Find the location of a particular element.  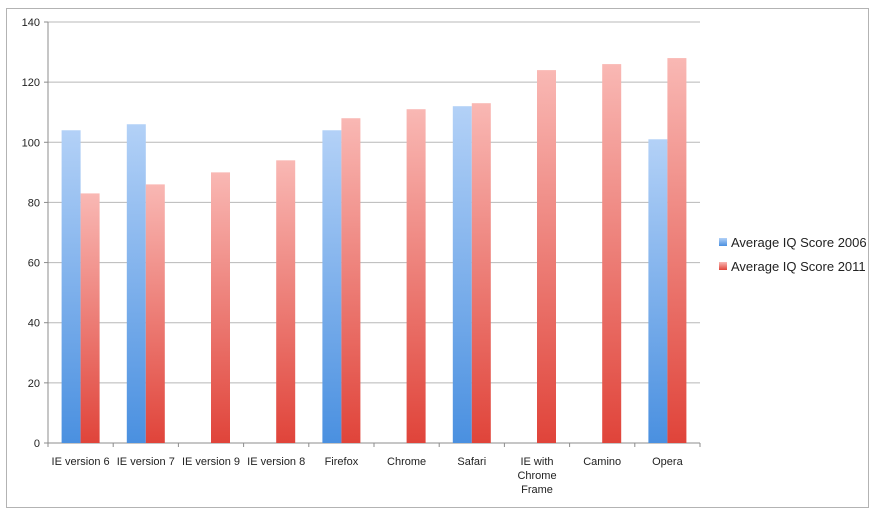

bar-2011-chrome is located at coordinates (416, 276).